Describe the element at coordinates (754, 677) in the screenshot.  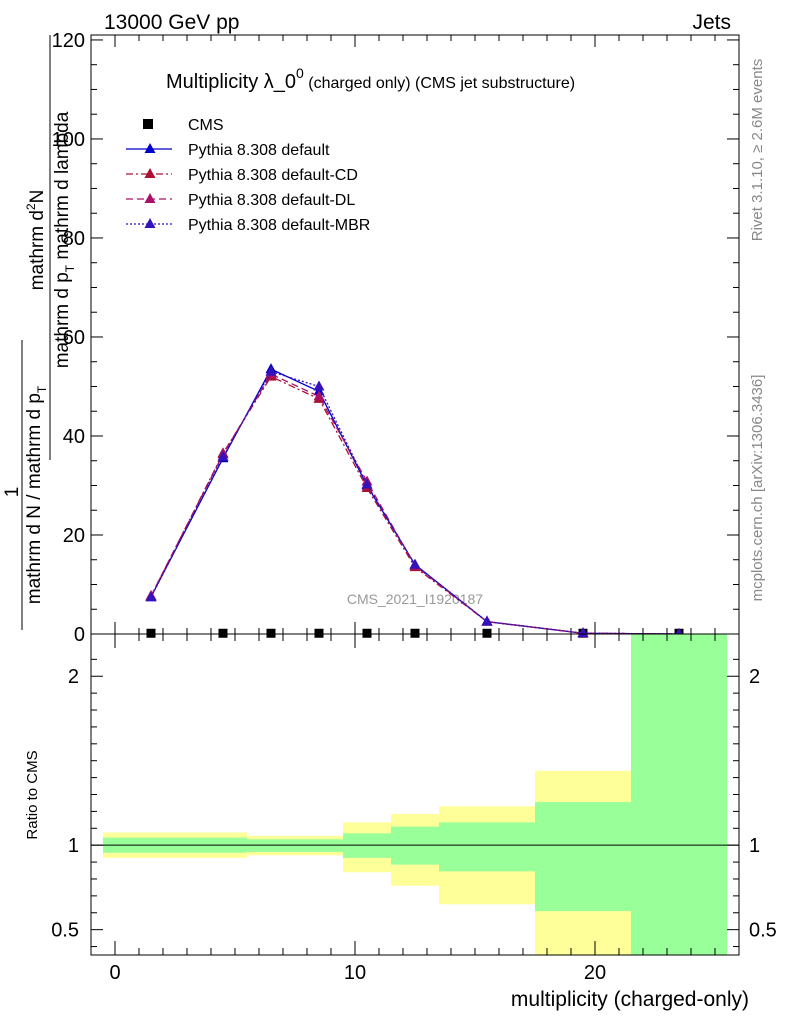
I see `ratio-y-tick-label-right: 2` at that location.